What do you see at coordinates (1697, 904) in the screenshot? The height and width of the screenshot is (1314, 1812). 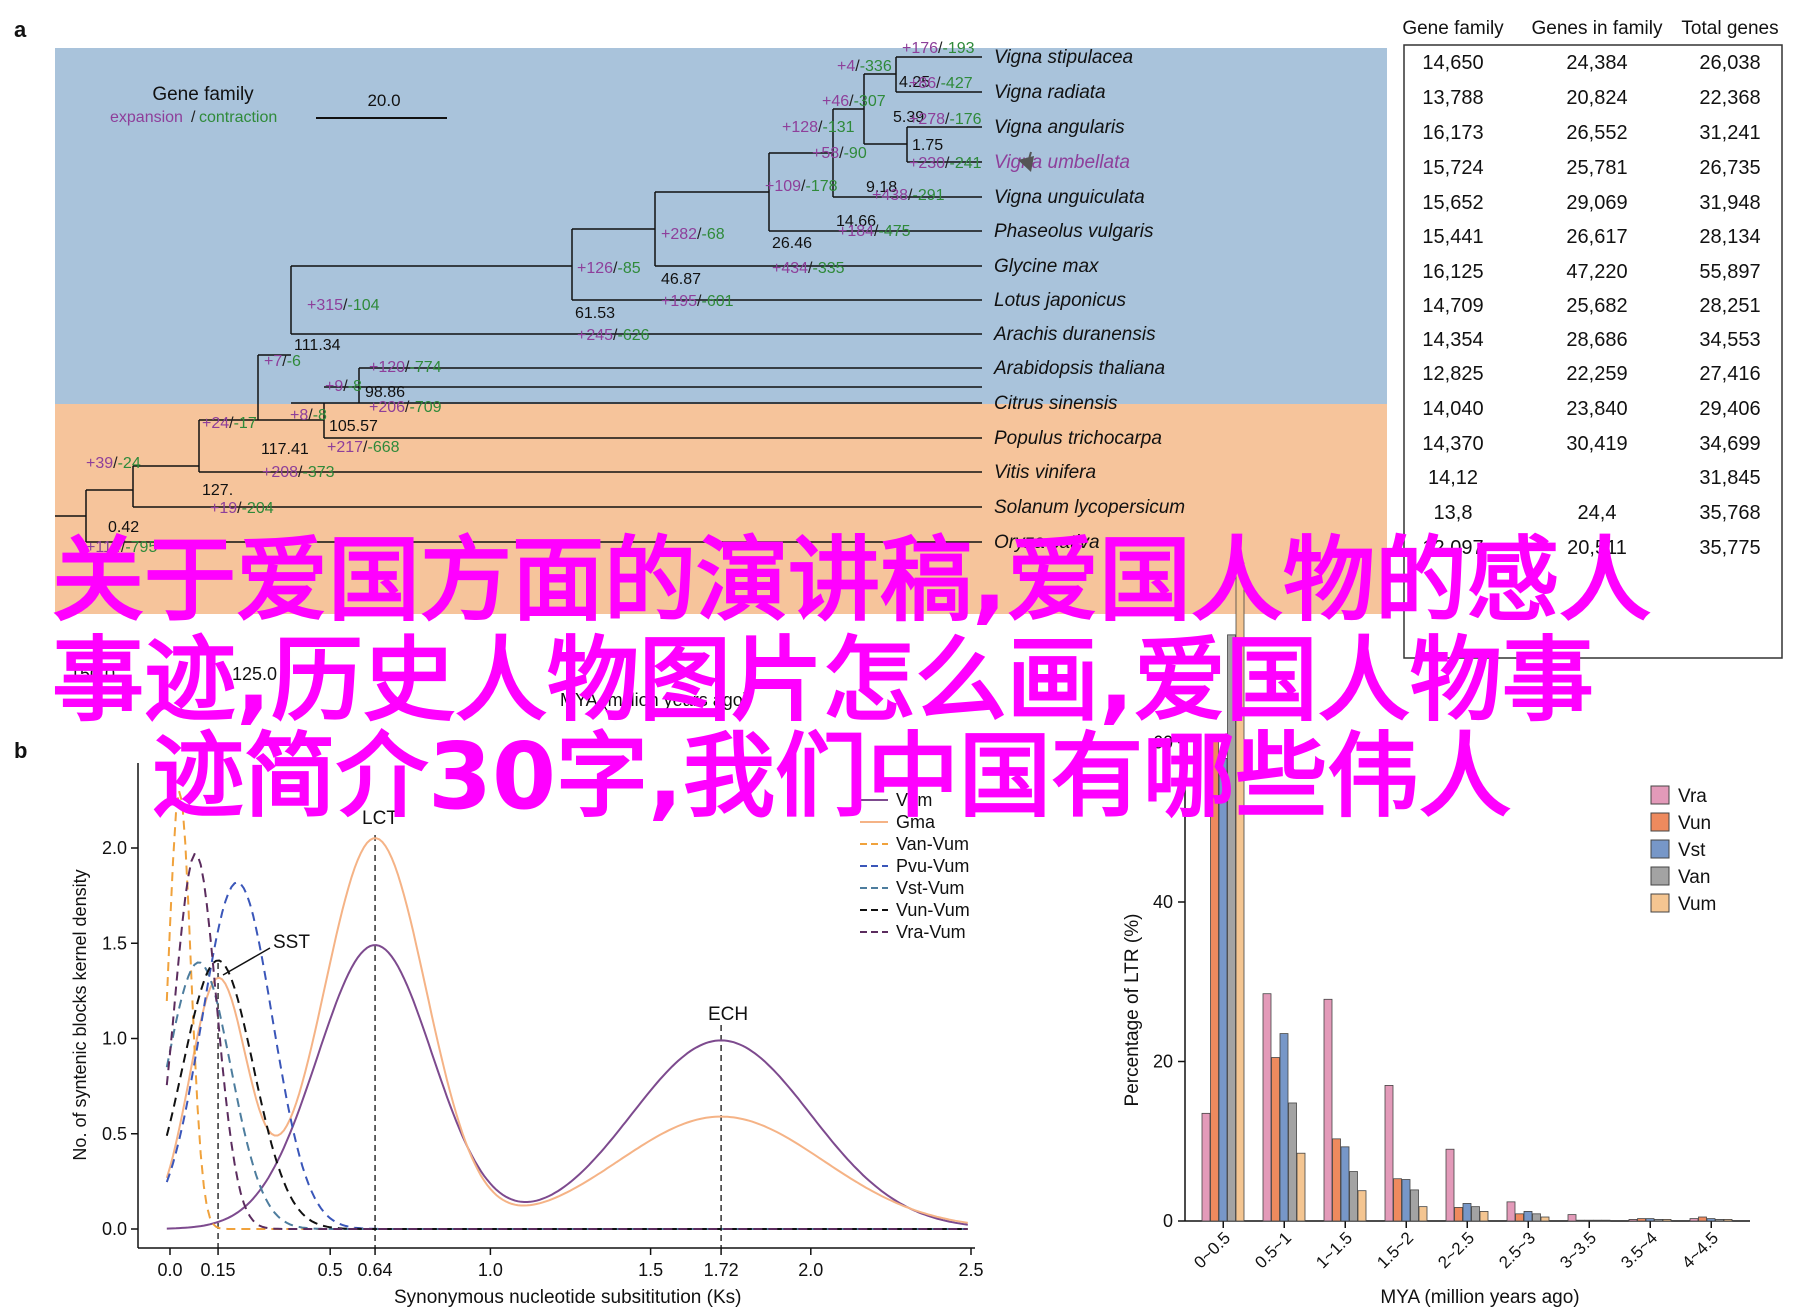 I see `bar-legend-label: Vum` at bounding box center [1697, 904].